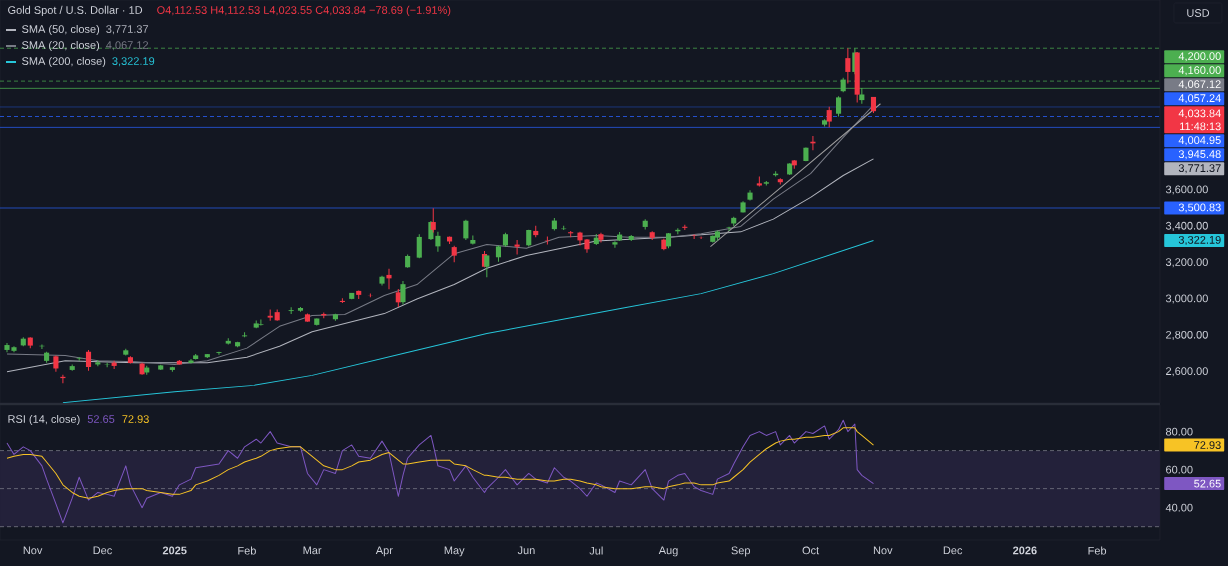 This screenshot has width=1228, height=566. I want to click on x-tick-label: Apr, so click(384, 551).